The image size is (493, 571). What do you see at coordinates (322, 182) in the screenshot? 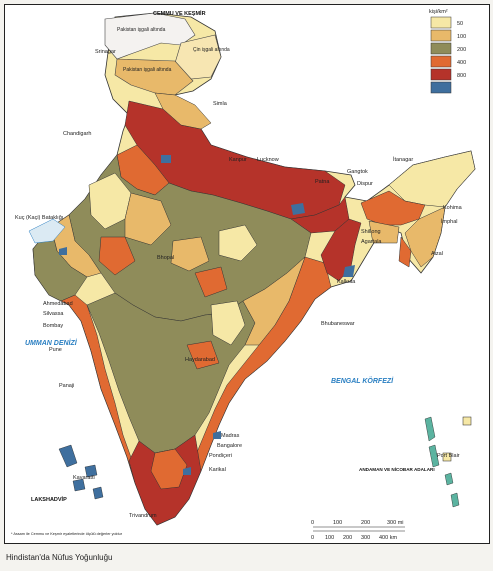
I see `city-patna: Patna` at bounding box center [322, 182].